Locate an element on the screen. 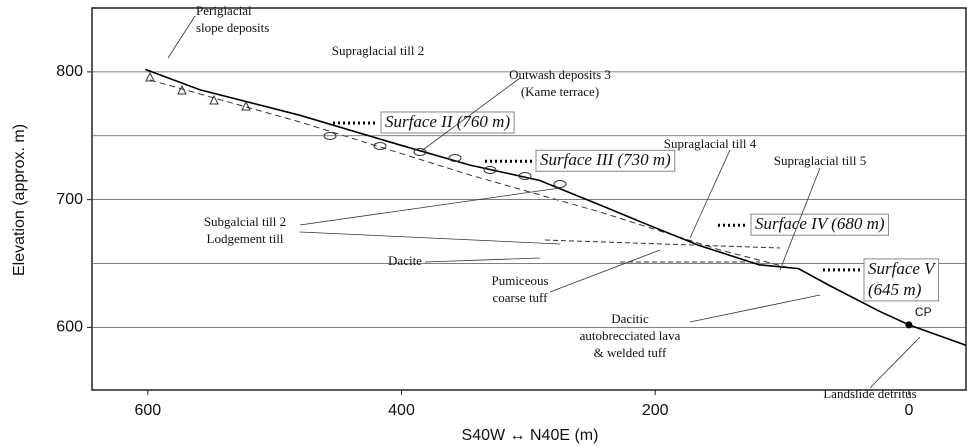 Image resolution: width=967 pixels, height=447 pixels. annotation: coarse tuff is located at coordinates (521, 297).